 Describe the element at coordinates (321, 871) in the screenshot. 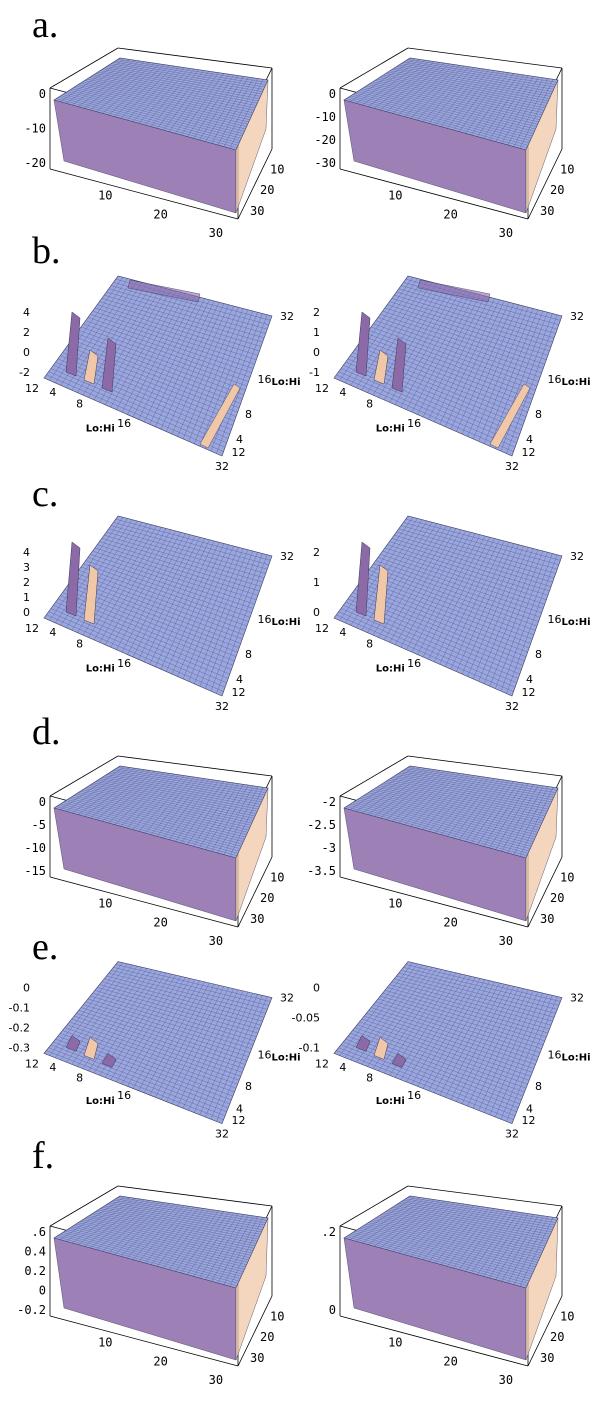

I see `z-tick-label: -3.5` at that location.